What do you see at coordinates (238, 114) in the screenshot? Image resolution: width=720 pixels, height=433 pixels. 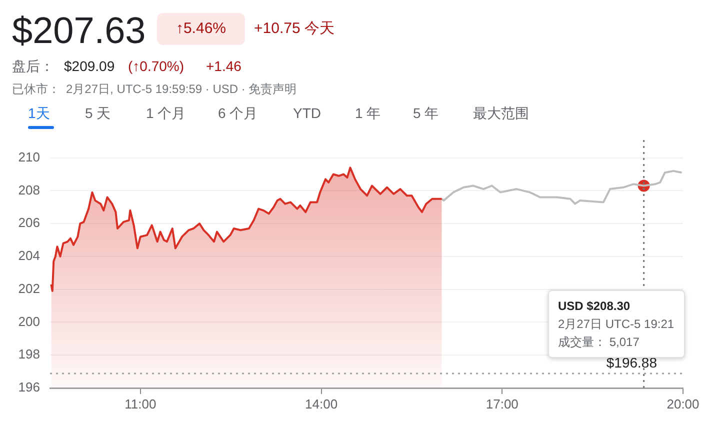 I see `text: 6 个月` at bounding box center [238, 114].